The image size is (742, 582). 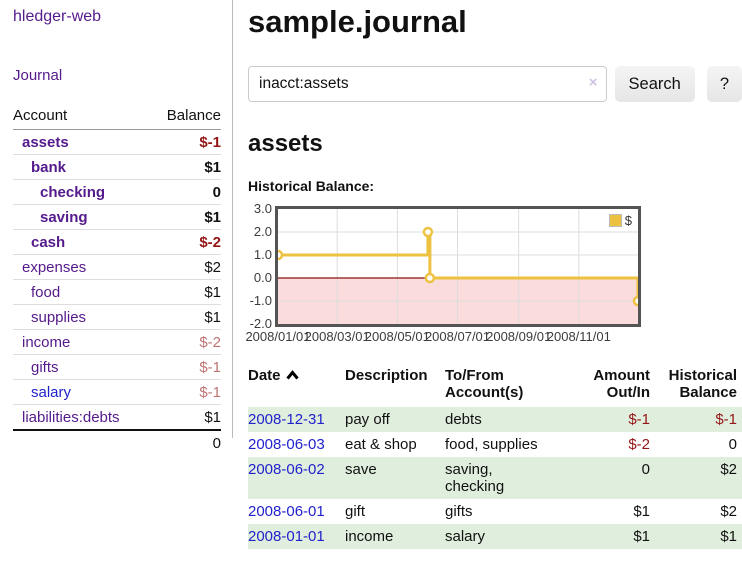 I want to click on transaction-accounts: gifts, so click(x=459, y=511).